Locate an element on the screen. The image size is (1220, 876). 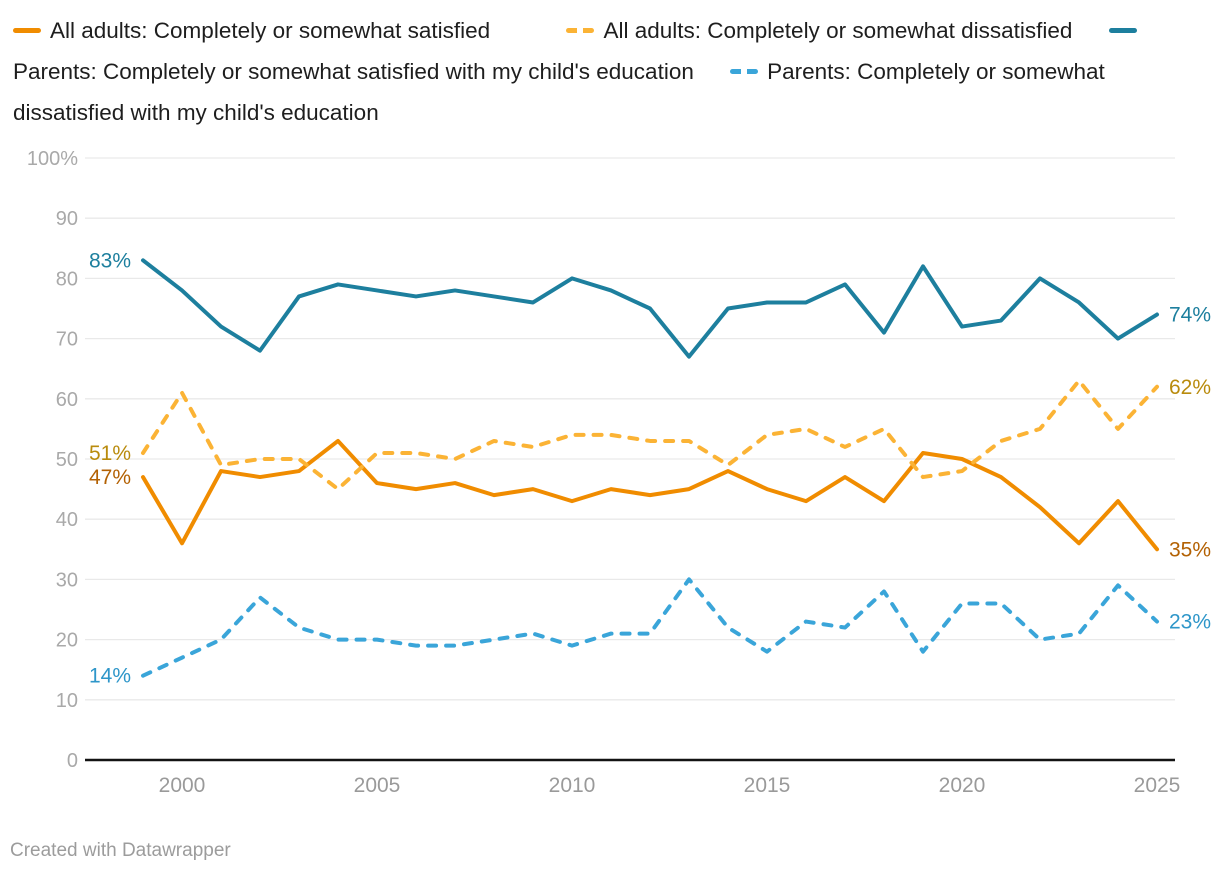
y-axis-label: 20 is located at coordinates (67, 641).